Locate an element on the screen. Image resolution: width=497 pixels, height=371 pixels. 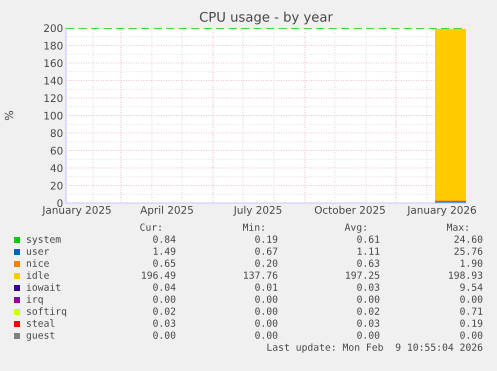
y-tick-label: 200 is located at coordinates (53, 28).